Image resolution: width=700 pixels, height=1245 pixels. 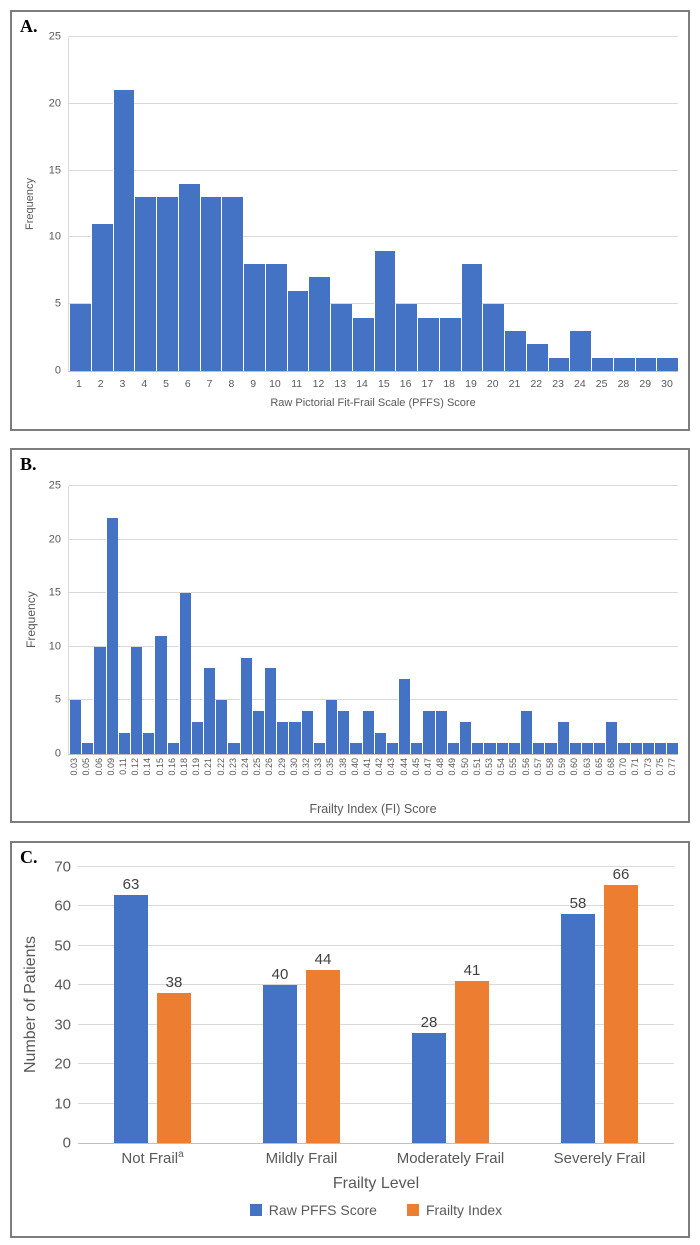 What do you see at coordinates (558, 384) in the screenshot?
I see `x-tick-label: 23` at bounding box center [558, 384].